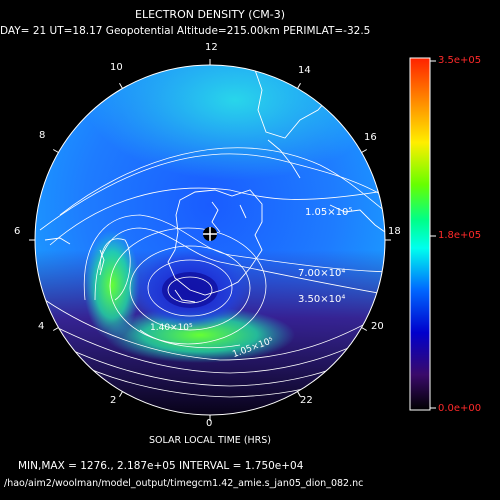 The height and width of the screenshot is (500, 500). I want to click on local-time-label-0: 0, so click(209, 423).